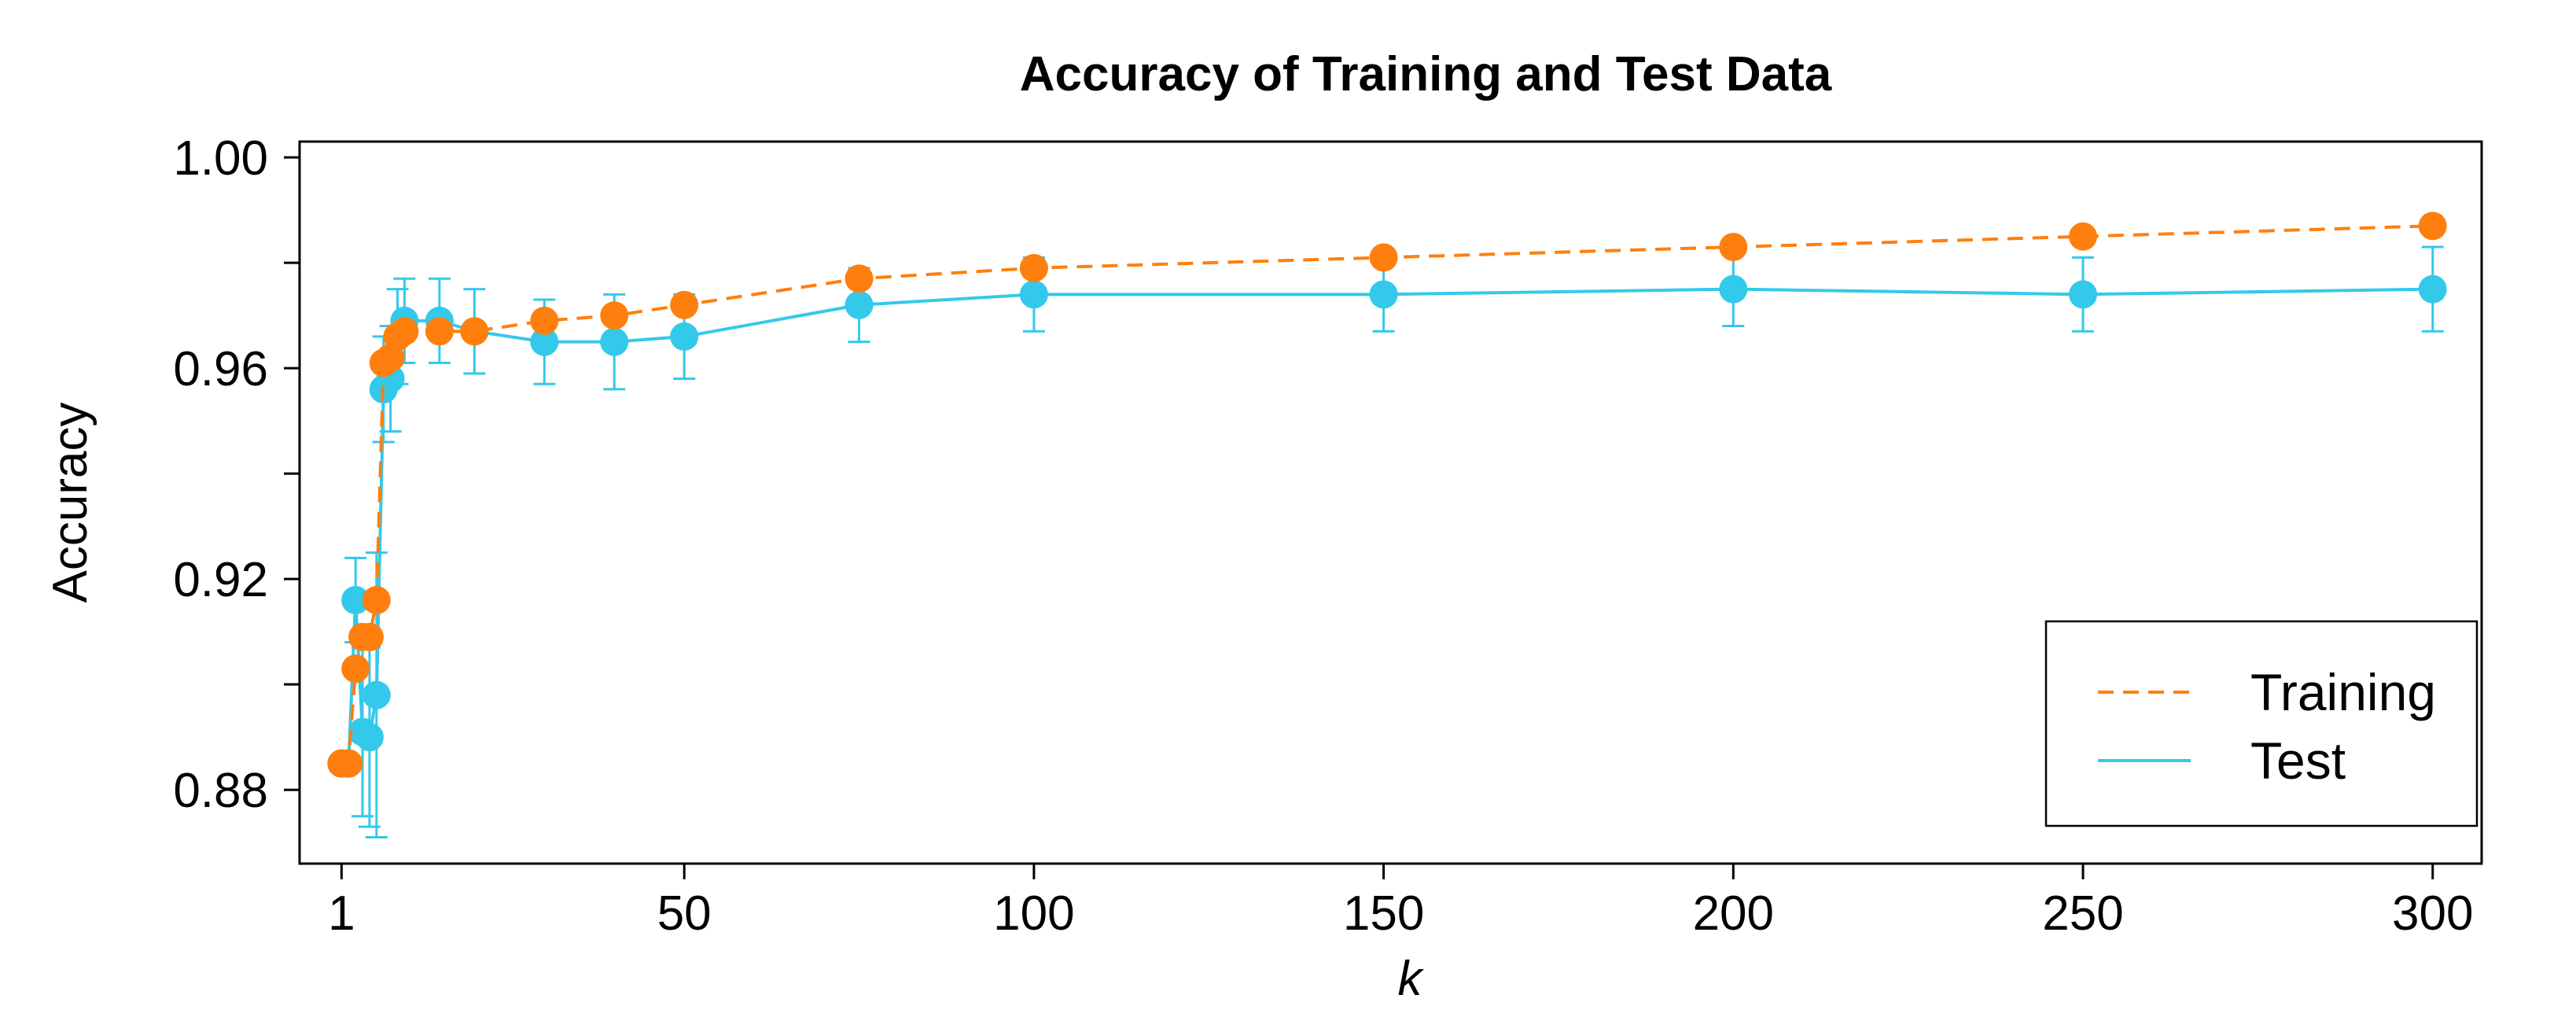 The width and height of the screenshot is (2576, 1028). What do you see at coordinates (2432, 913) in the screenshot?
I see `x-tick-label: 300` at bounding box center [2432, 913].